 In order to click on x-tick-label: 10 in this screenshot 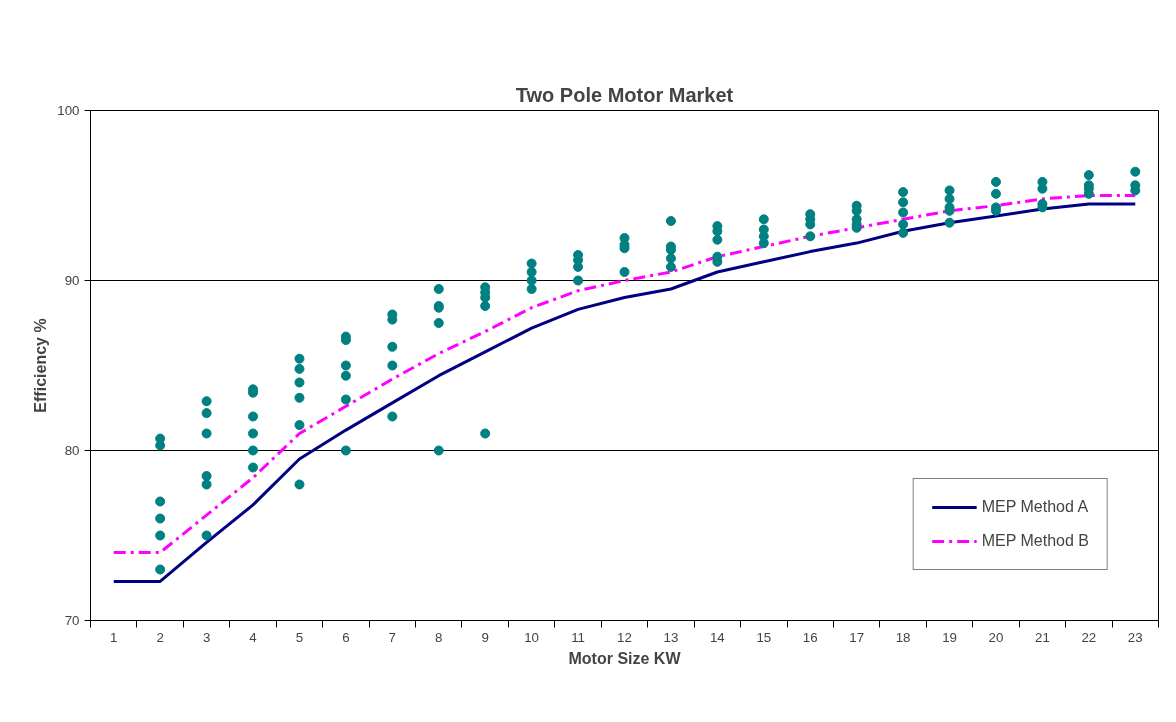, I will do `click(532, 637)`.